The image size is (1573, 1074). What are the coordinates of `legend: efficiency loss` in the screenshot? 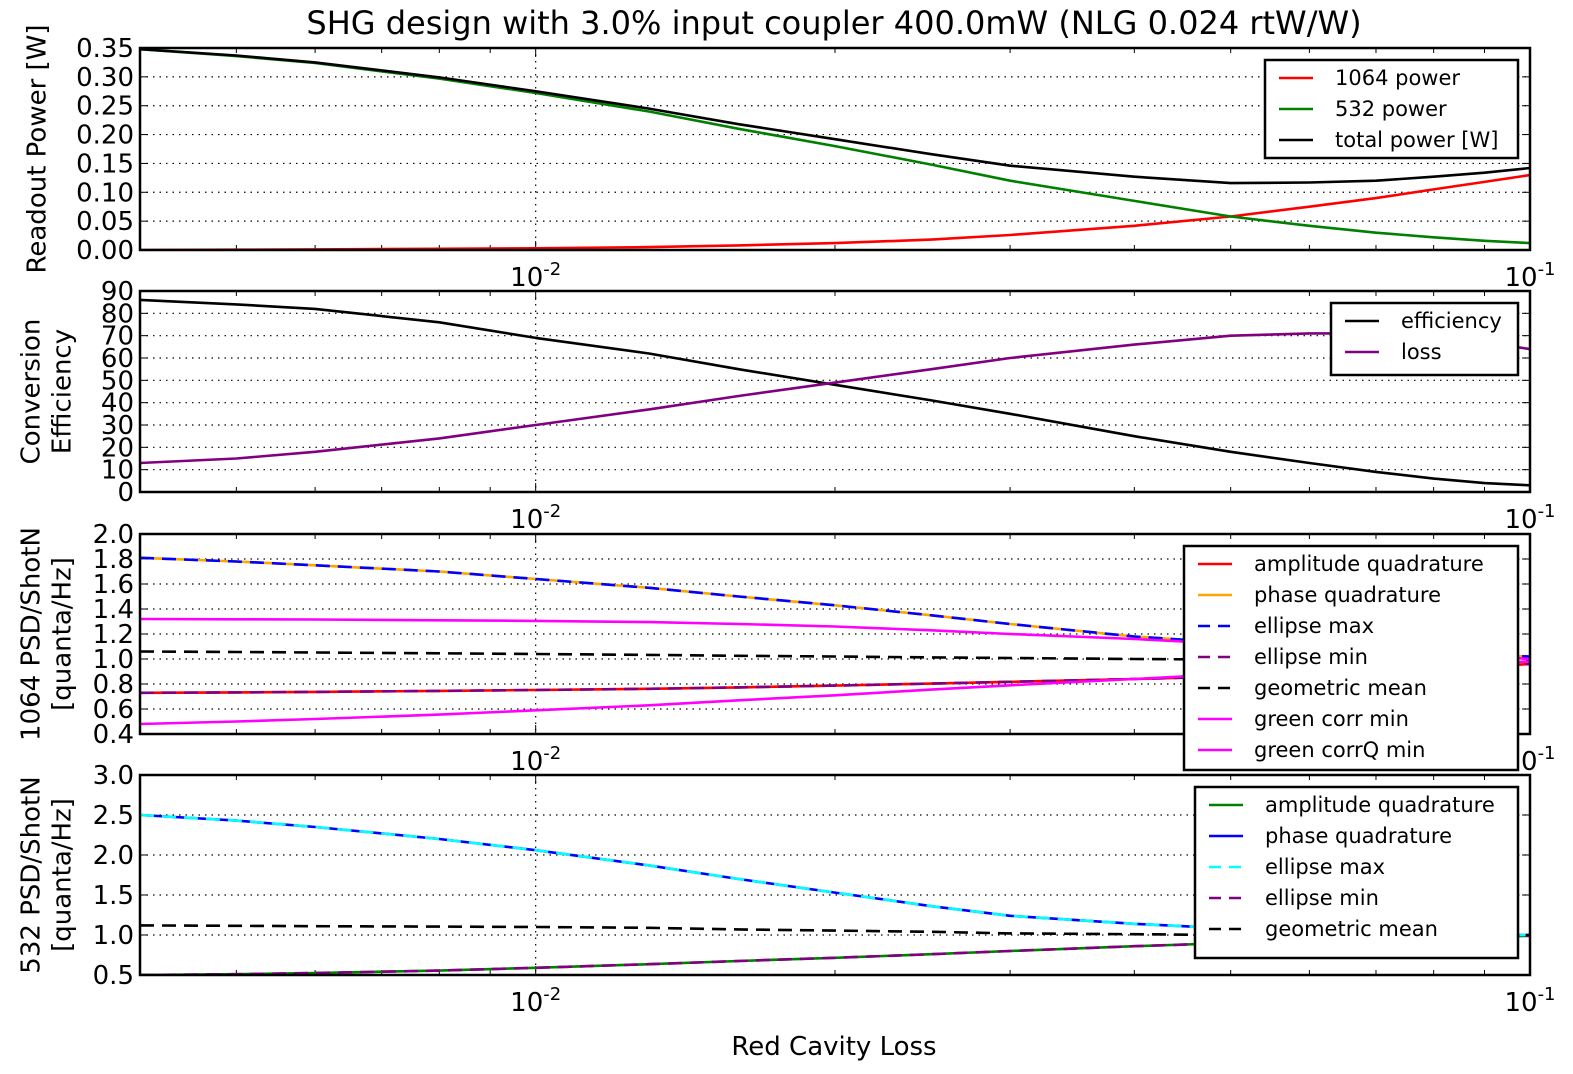 It's located at (1424, 339).